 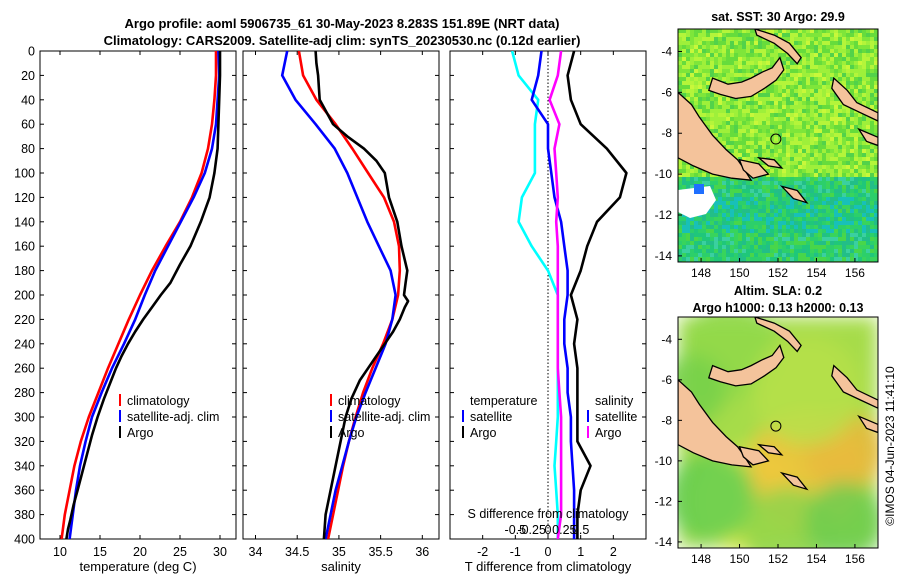 What do you see at coordinates (666, 420) in the screenshot?
I see `lat-tick-label: -8` at bounding box center [666, 420].